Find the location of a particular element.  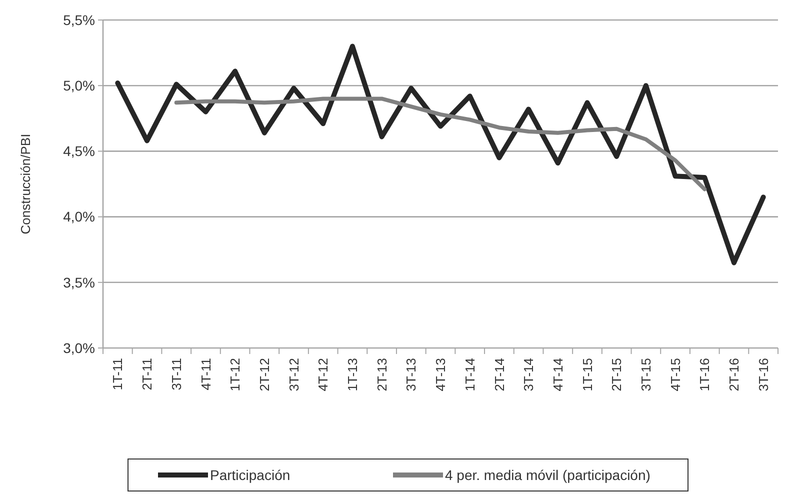

x-tick-label: 1T-11 is located at coordinates (118, 374).